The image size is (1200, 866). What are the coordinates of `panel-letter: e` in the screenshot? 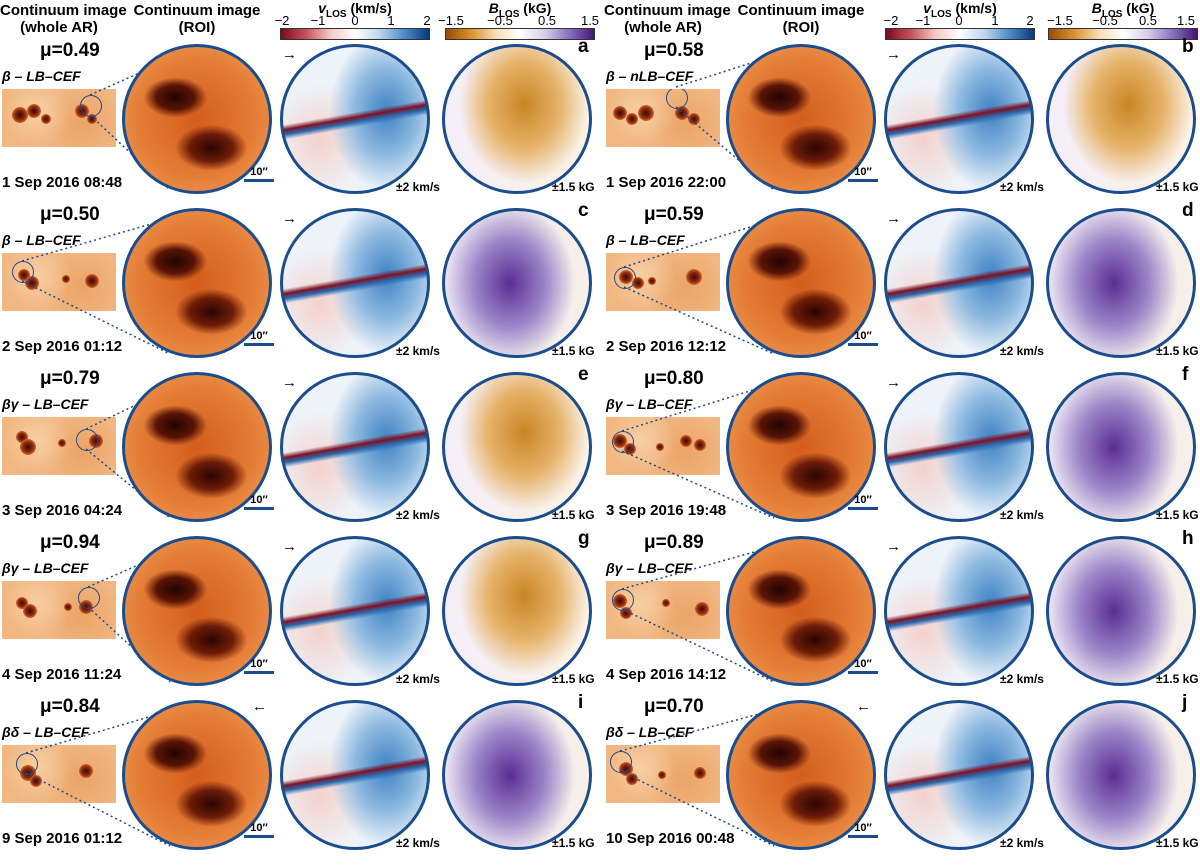 It's located at (583, 374).